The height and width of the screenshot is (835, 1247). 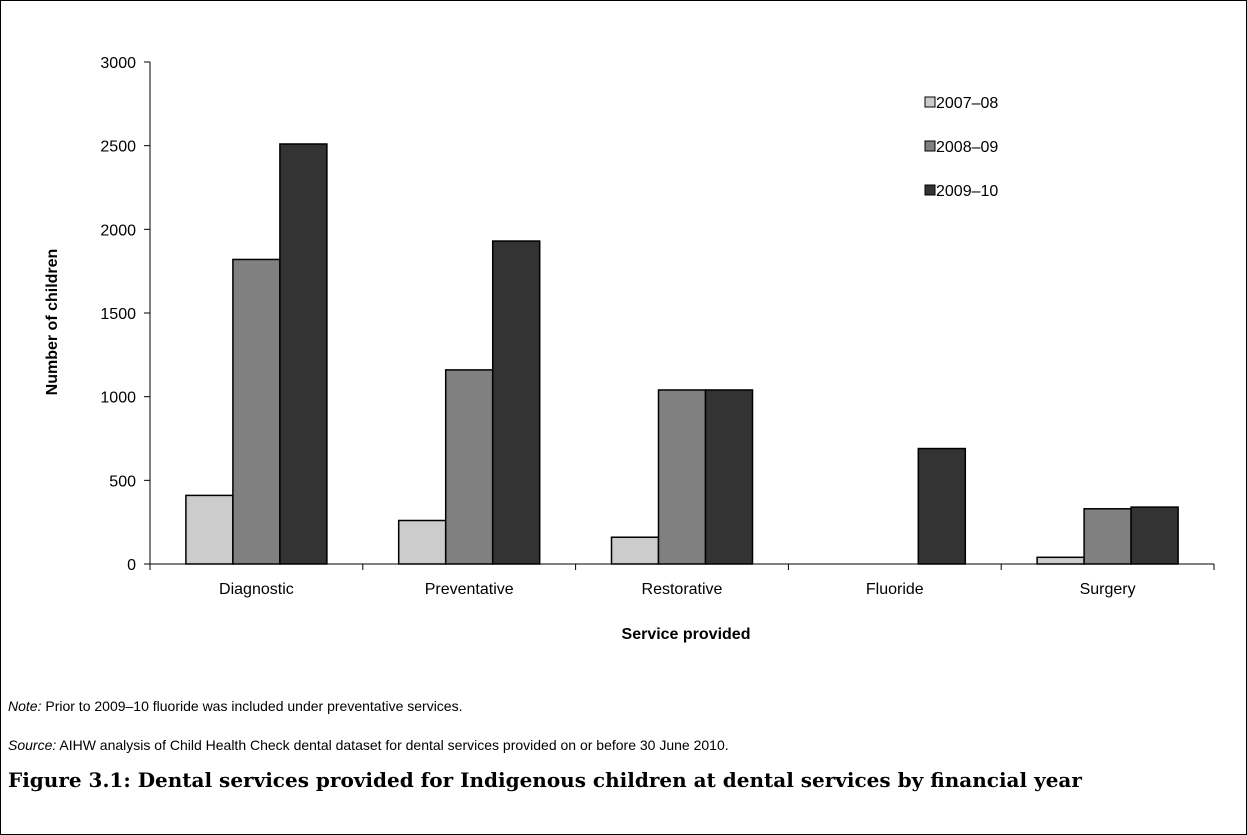 I want to click on note-label: Note:, so click(x=25, y=706).